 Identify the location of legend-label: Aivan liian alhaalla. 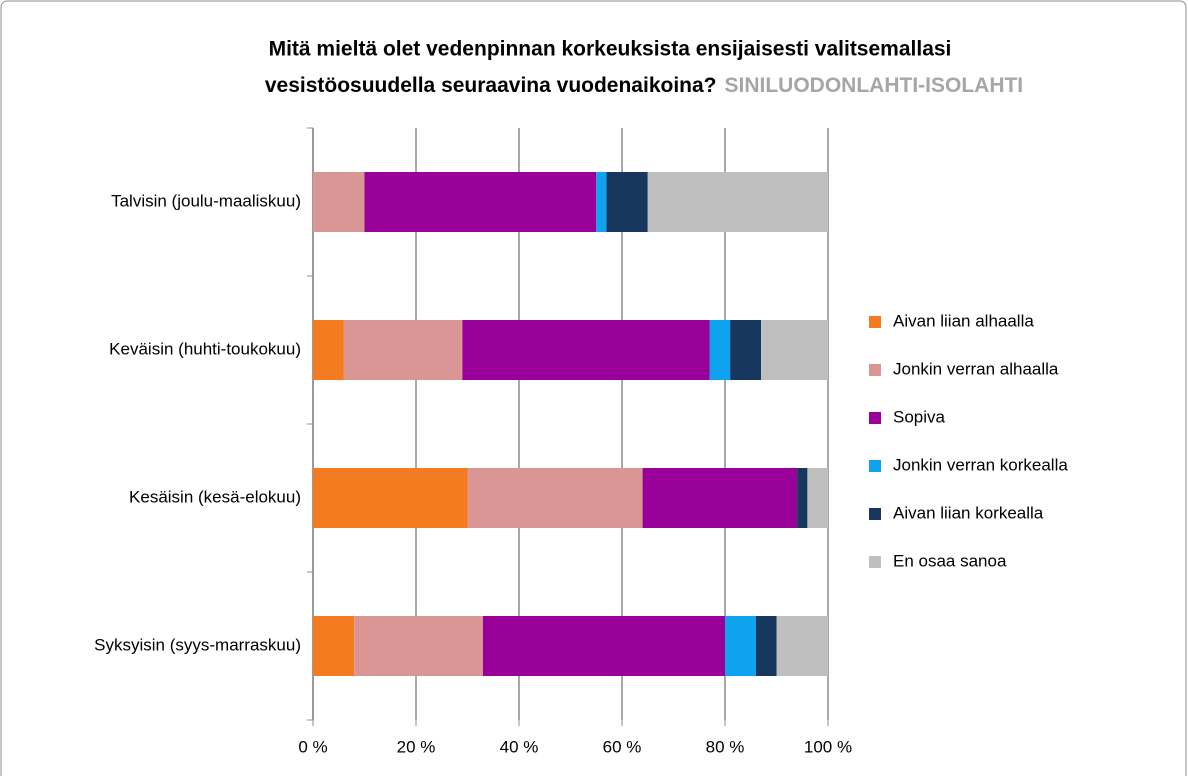
(963, 320).